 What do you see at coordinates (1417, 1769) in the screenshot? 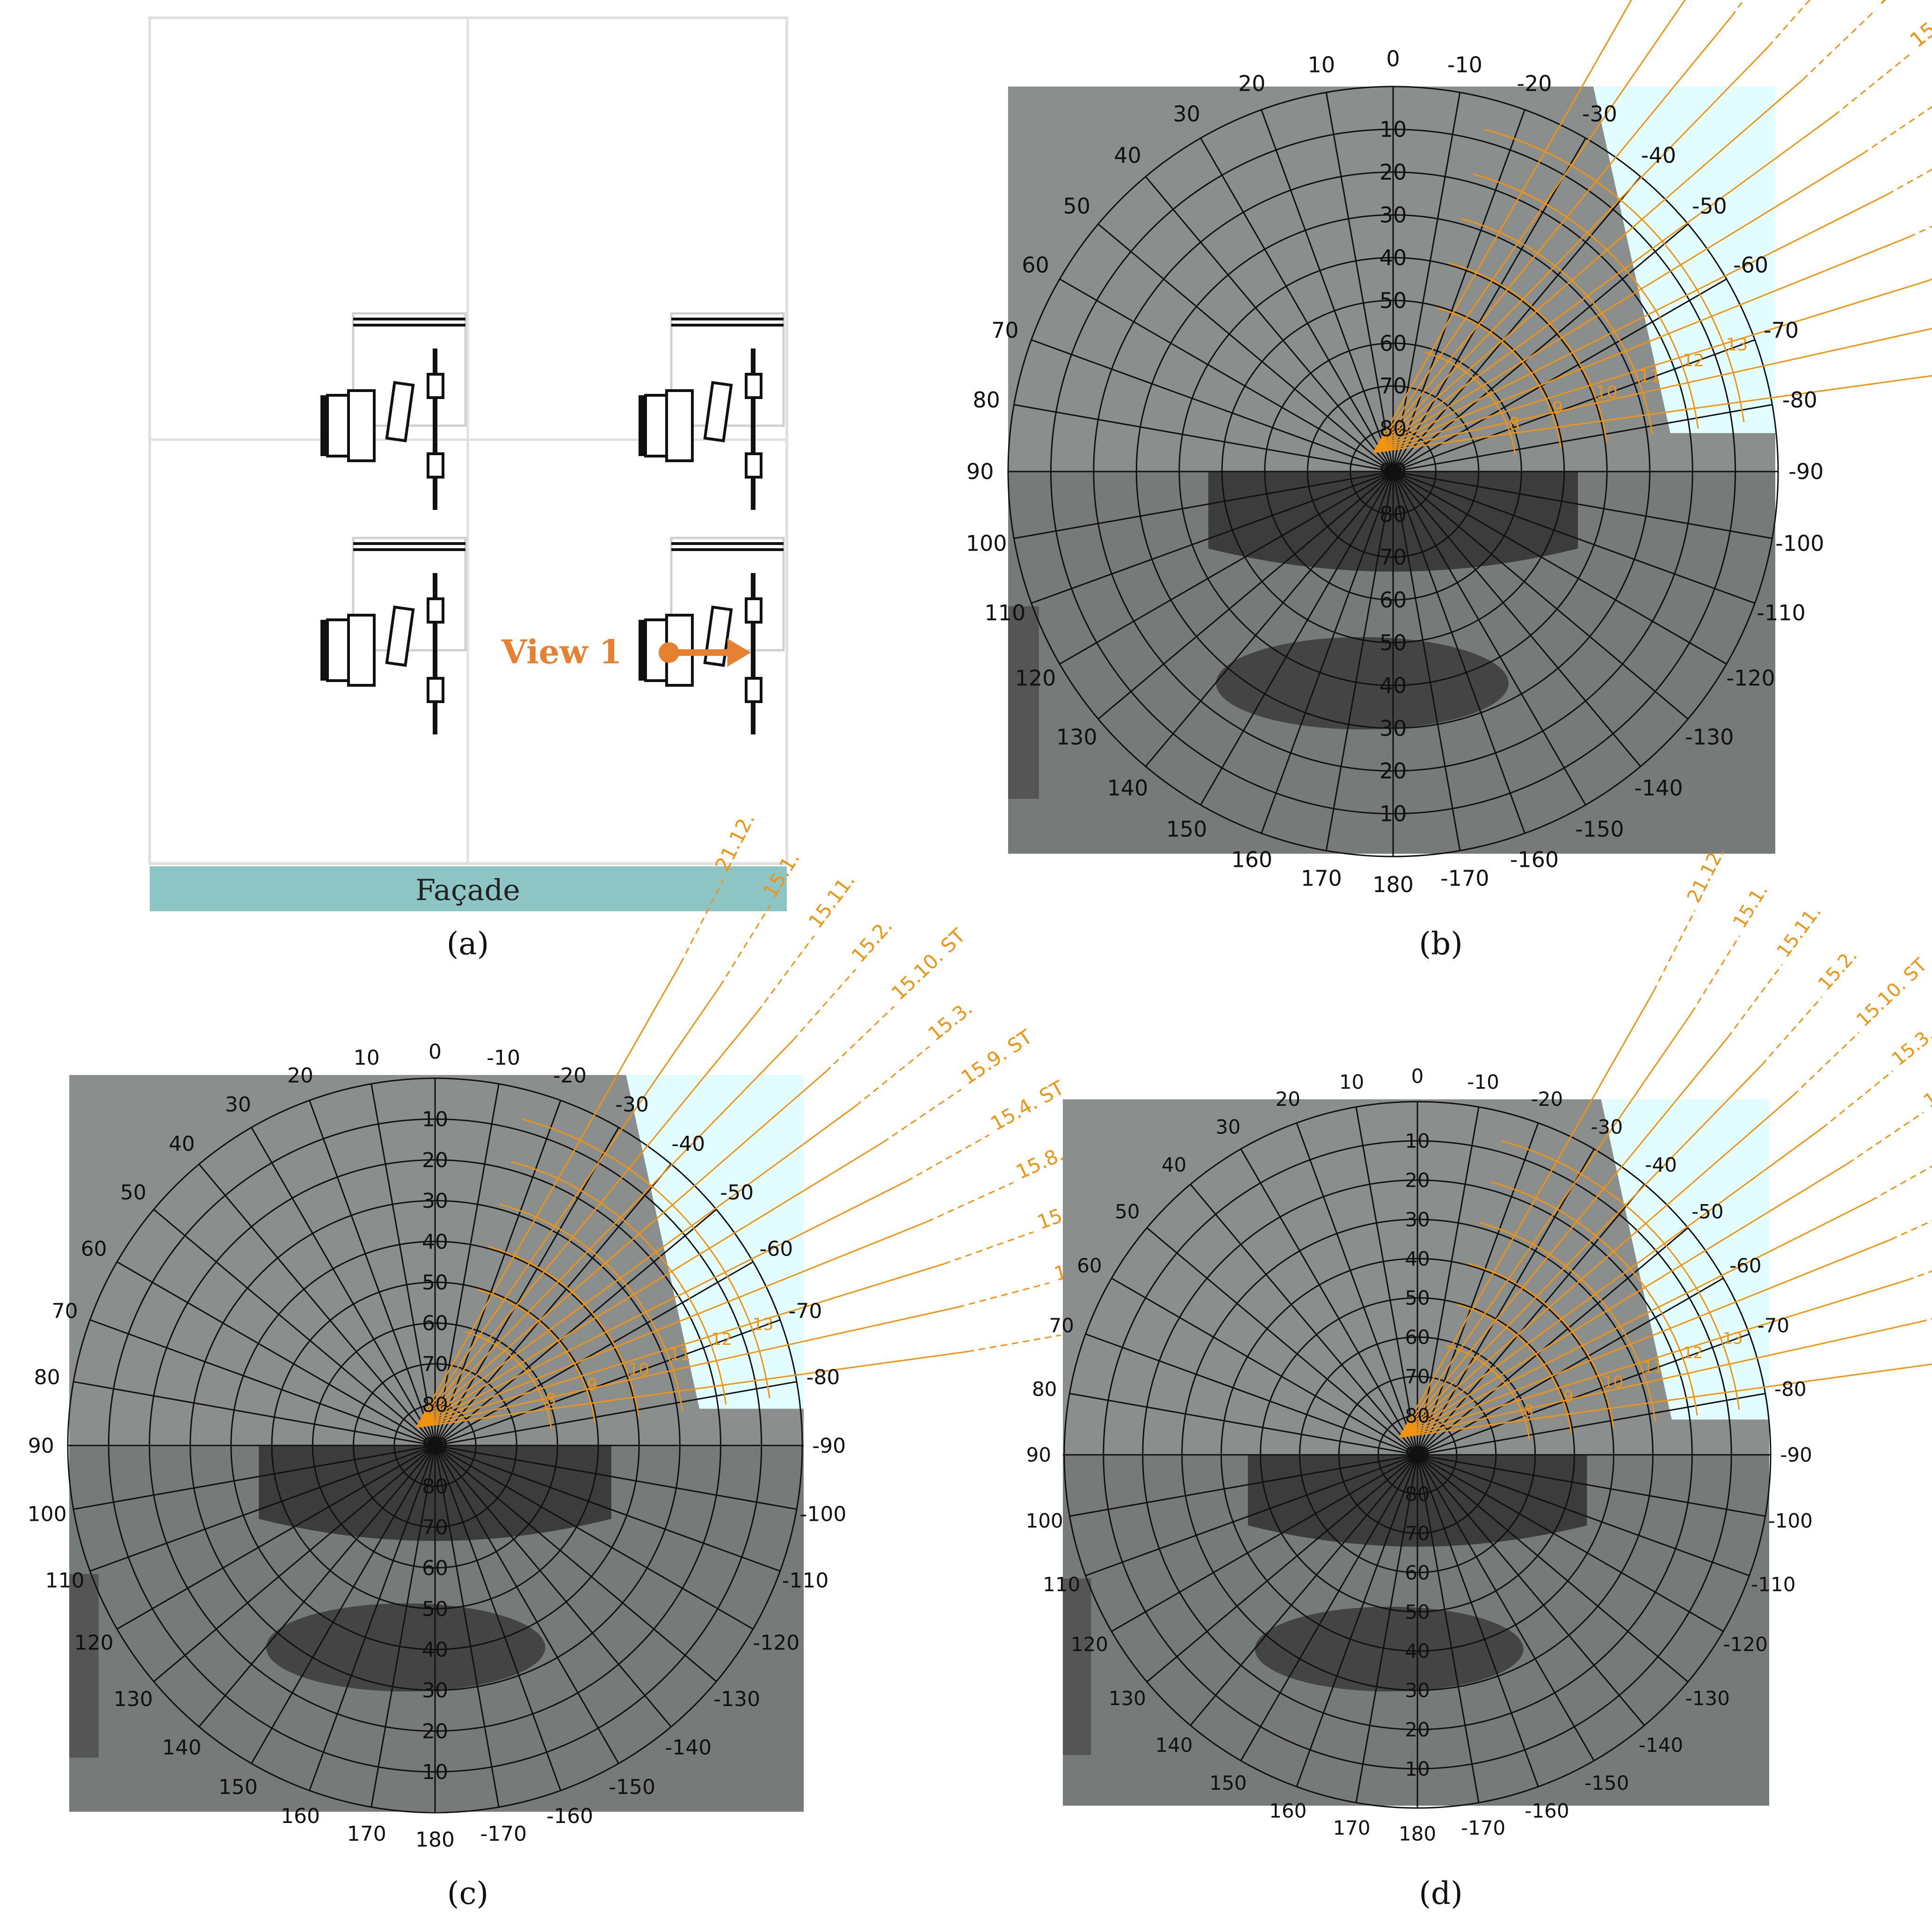
I see `altitude-label: 10` at bounding box center [1417, 1769].